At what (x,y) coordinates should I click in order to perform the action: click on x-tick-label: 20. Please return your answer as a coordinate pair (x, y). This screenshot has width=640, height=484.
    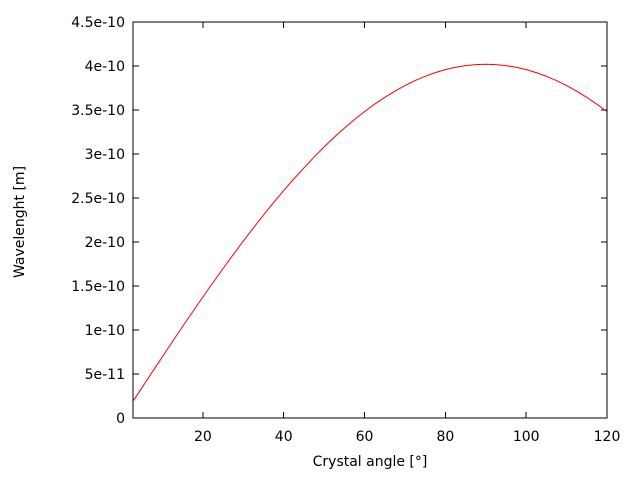
    Looking at the image, I should click on (203, 437).